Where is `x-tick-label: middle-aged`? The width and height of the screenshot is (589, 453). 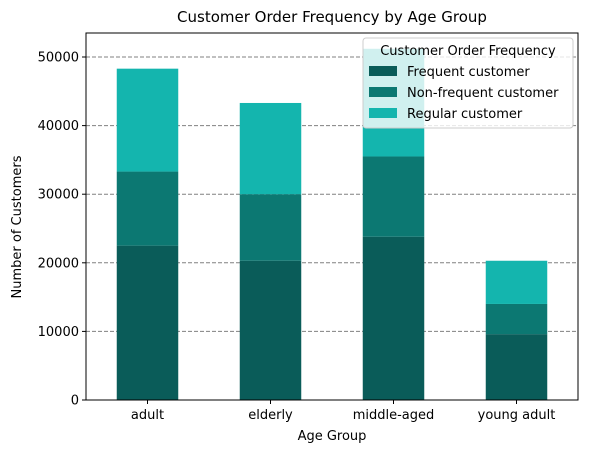
x-tick-label: middle-aged is located at coordinates (394, 415).